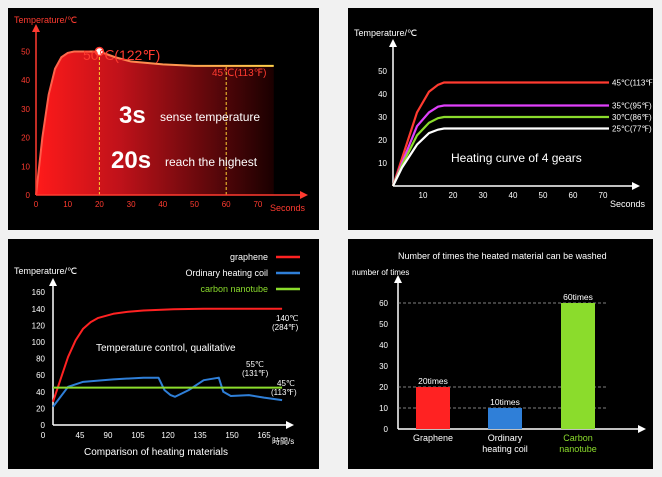 The height and width of the screenshot is (477, 662). Describe the element at coordinates (632, 83) in the screenshot. I see `gear-label: 45℃(113℉)` at that location.